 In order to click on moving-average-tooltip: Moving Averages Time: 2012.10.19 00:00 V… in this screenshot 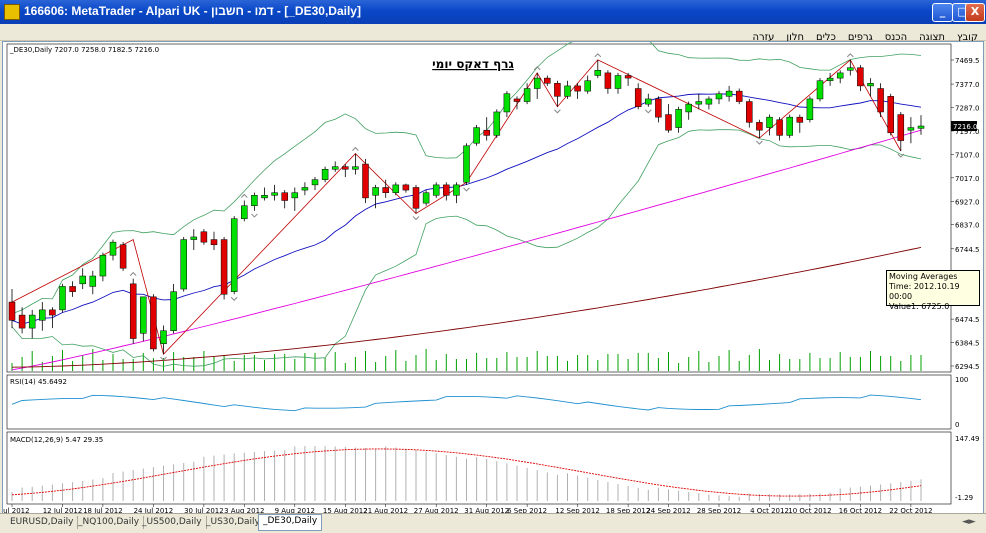, I will do `click(933, 290)`.